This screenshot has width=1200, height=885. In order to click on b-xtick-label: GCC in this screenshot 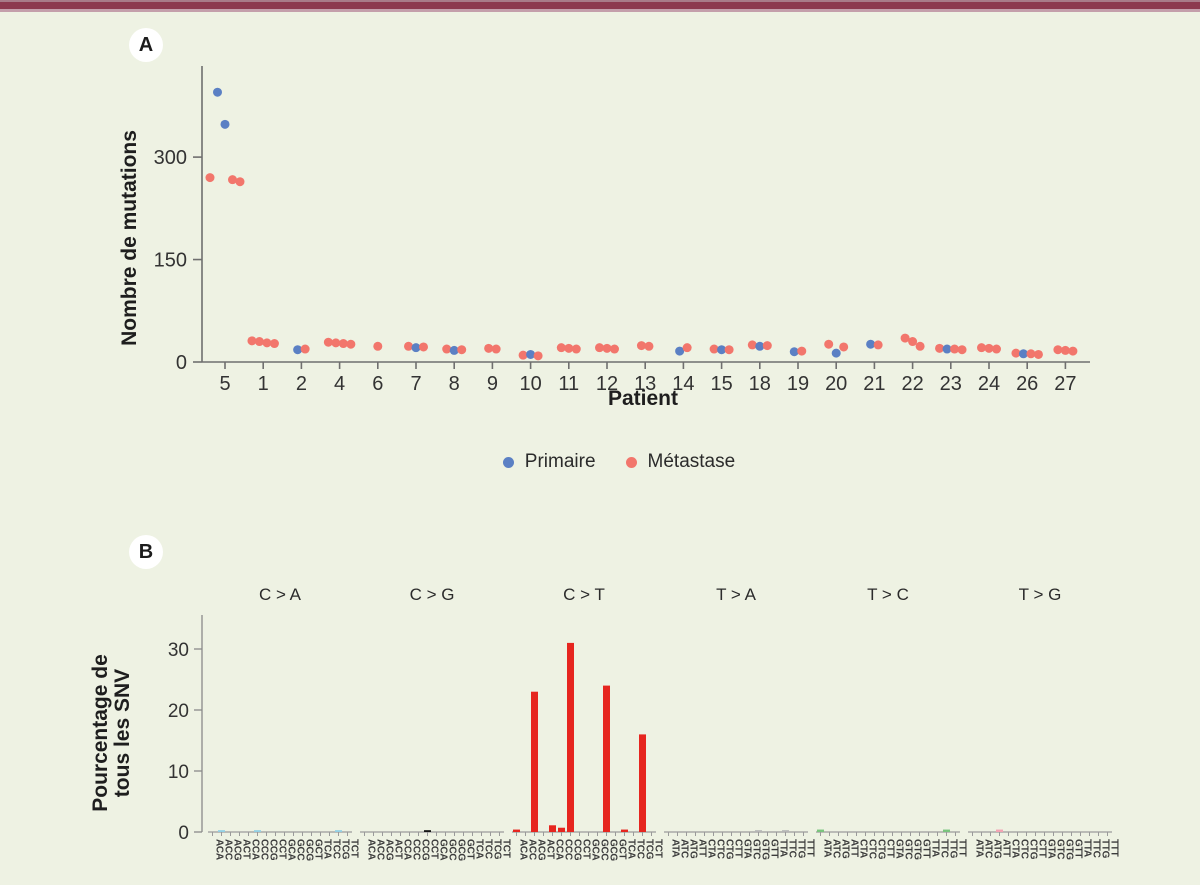, I will do `click(452, 849)`.